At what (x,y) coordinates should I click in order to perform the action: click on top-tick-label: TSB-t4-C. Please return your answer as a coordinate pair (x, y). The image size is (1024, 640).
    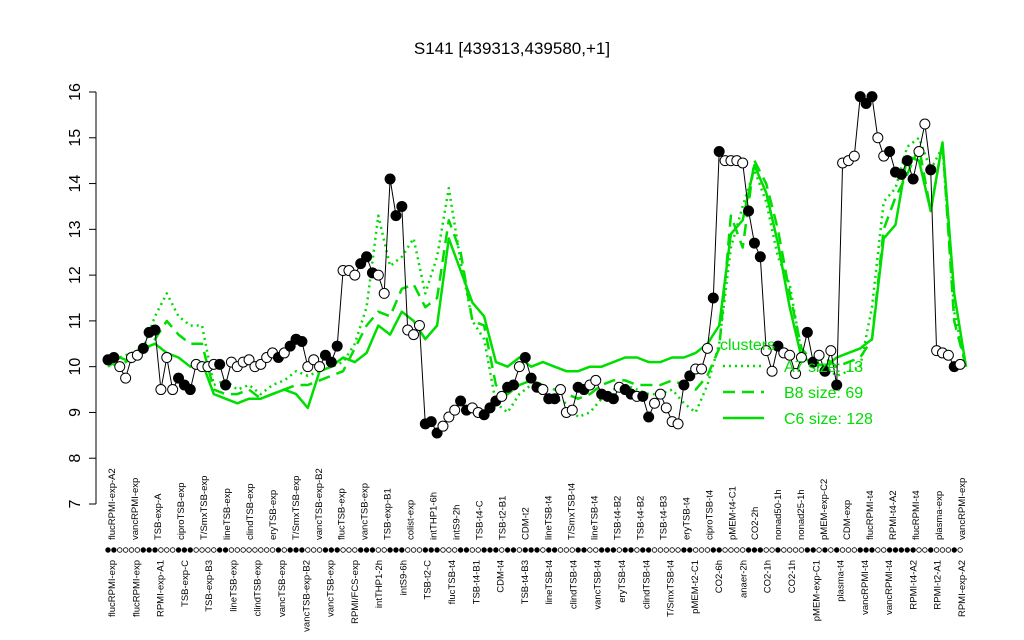
    Looking at the image, I should click on (480, 520).